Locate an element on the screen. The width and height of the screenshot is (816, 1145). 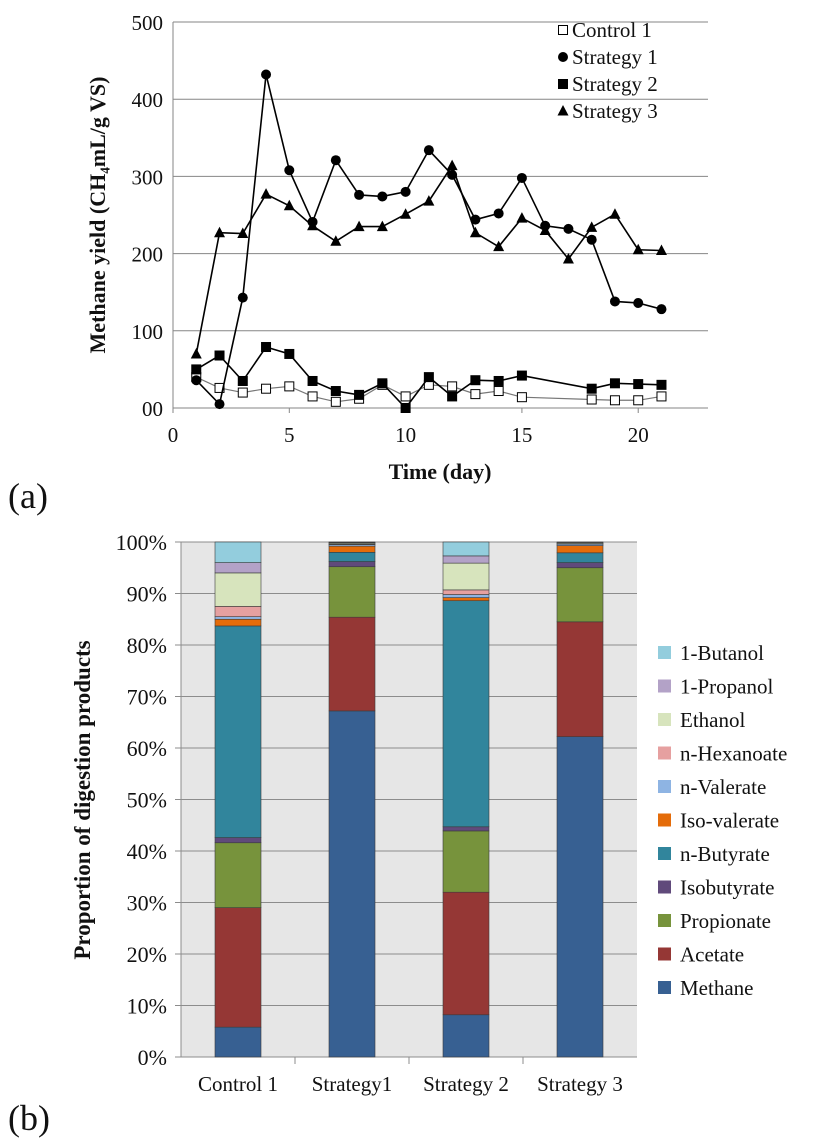
legend-label-acetate: Acetate is located at coordinates (712, 955).